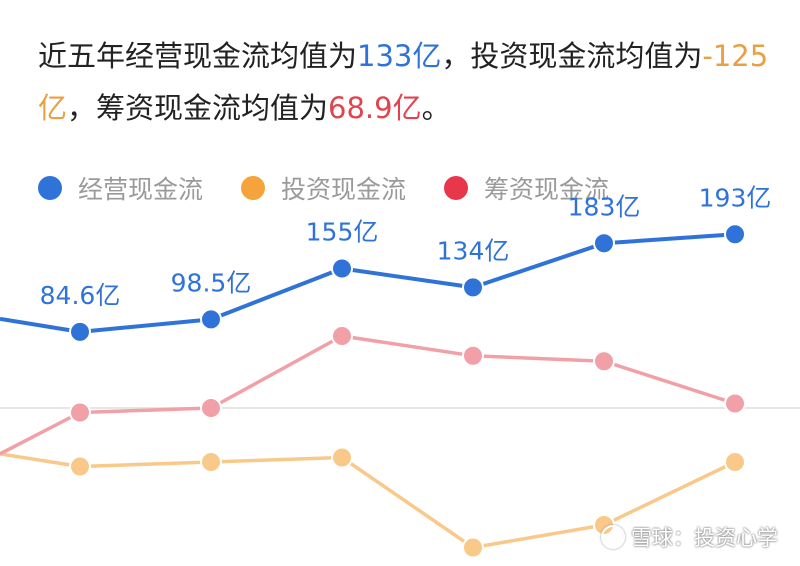 The height and width of the screenshot is (566, 800). What do you see at coordinates (399, 56) in the screenshot?
I see `operating-average-value: 133亿` at bounding box center [399, 56].